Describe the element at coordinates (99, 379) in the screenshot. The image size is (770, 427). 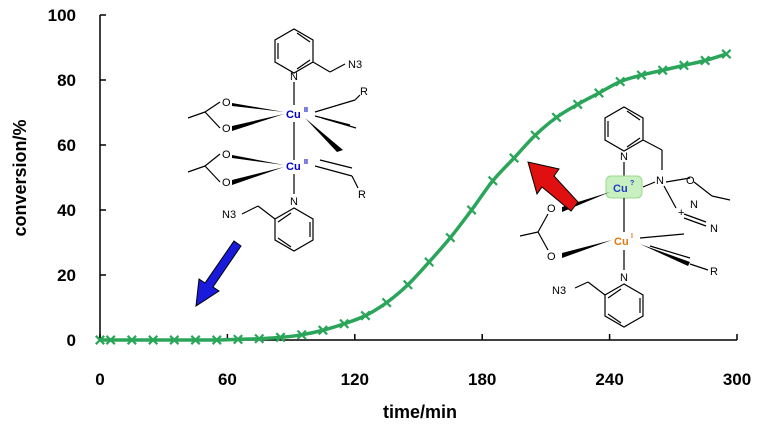
I see `x-tick-label: 0` at that location.